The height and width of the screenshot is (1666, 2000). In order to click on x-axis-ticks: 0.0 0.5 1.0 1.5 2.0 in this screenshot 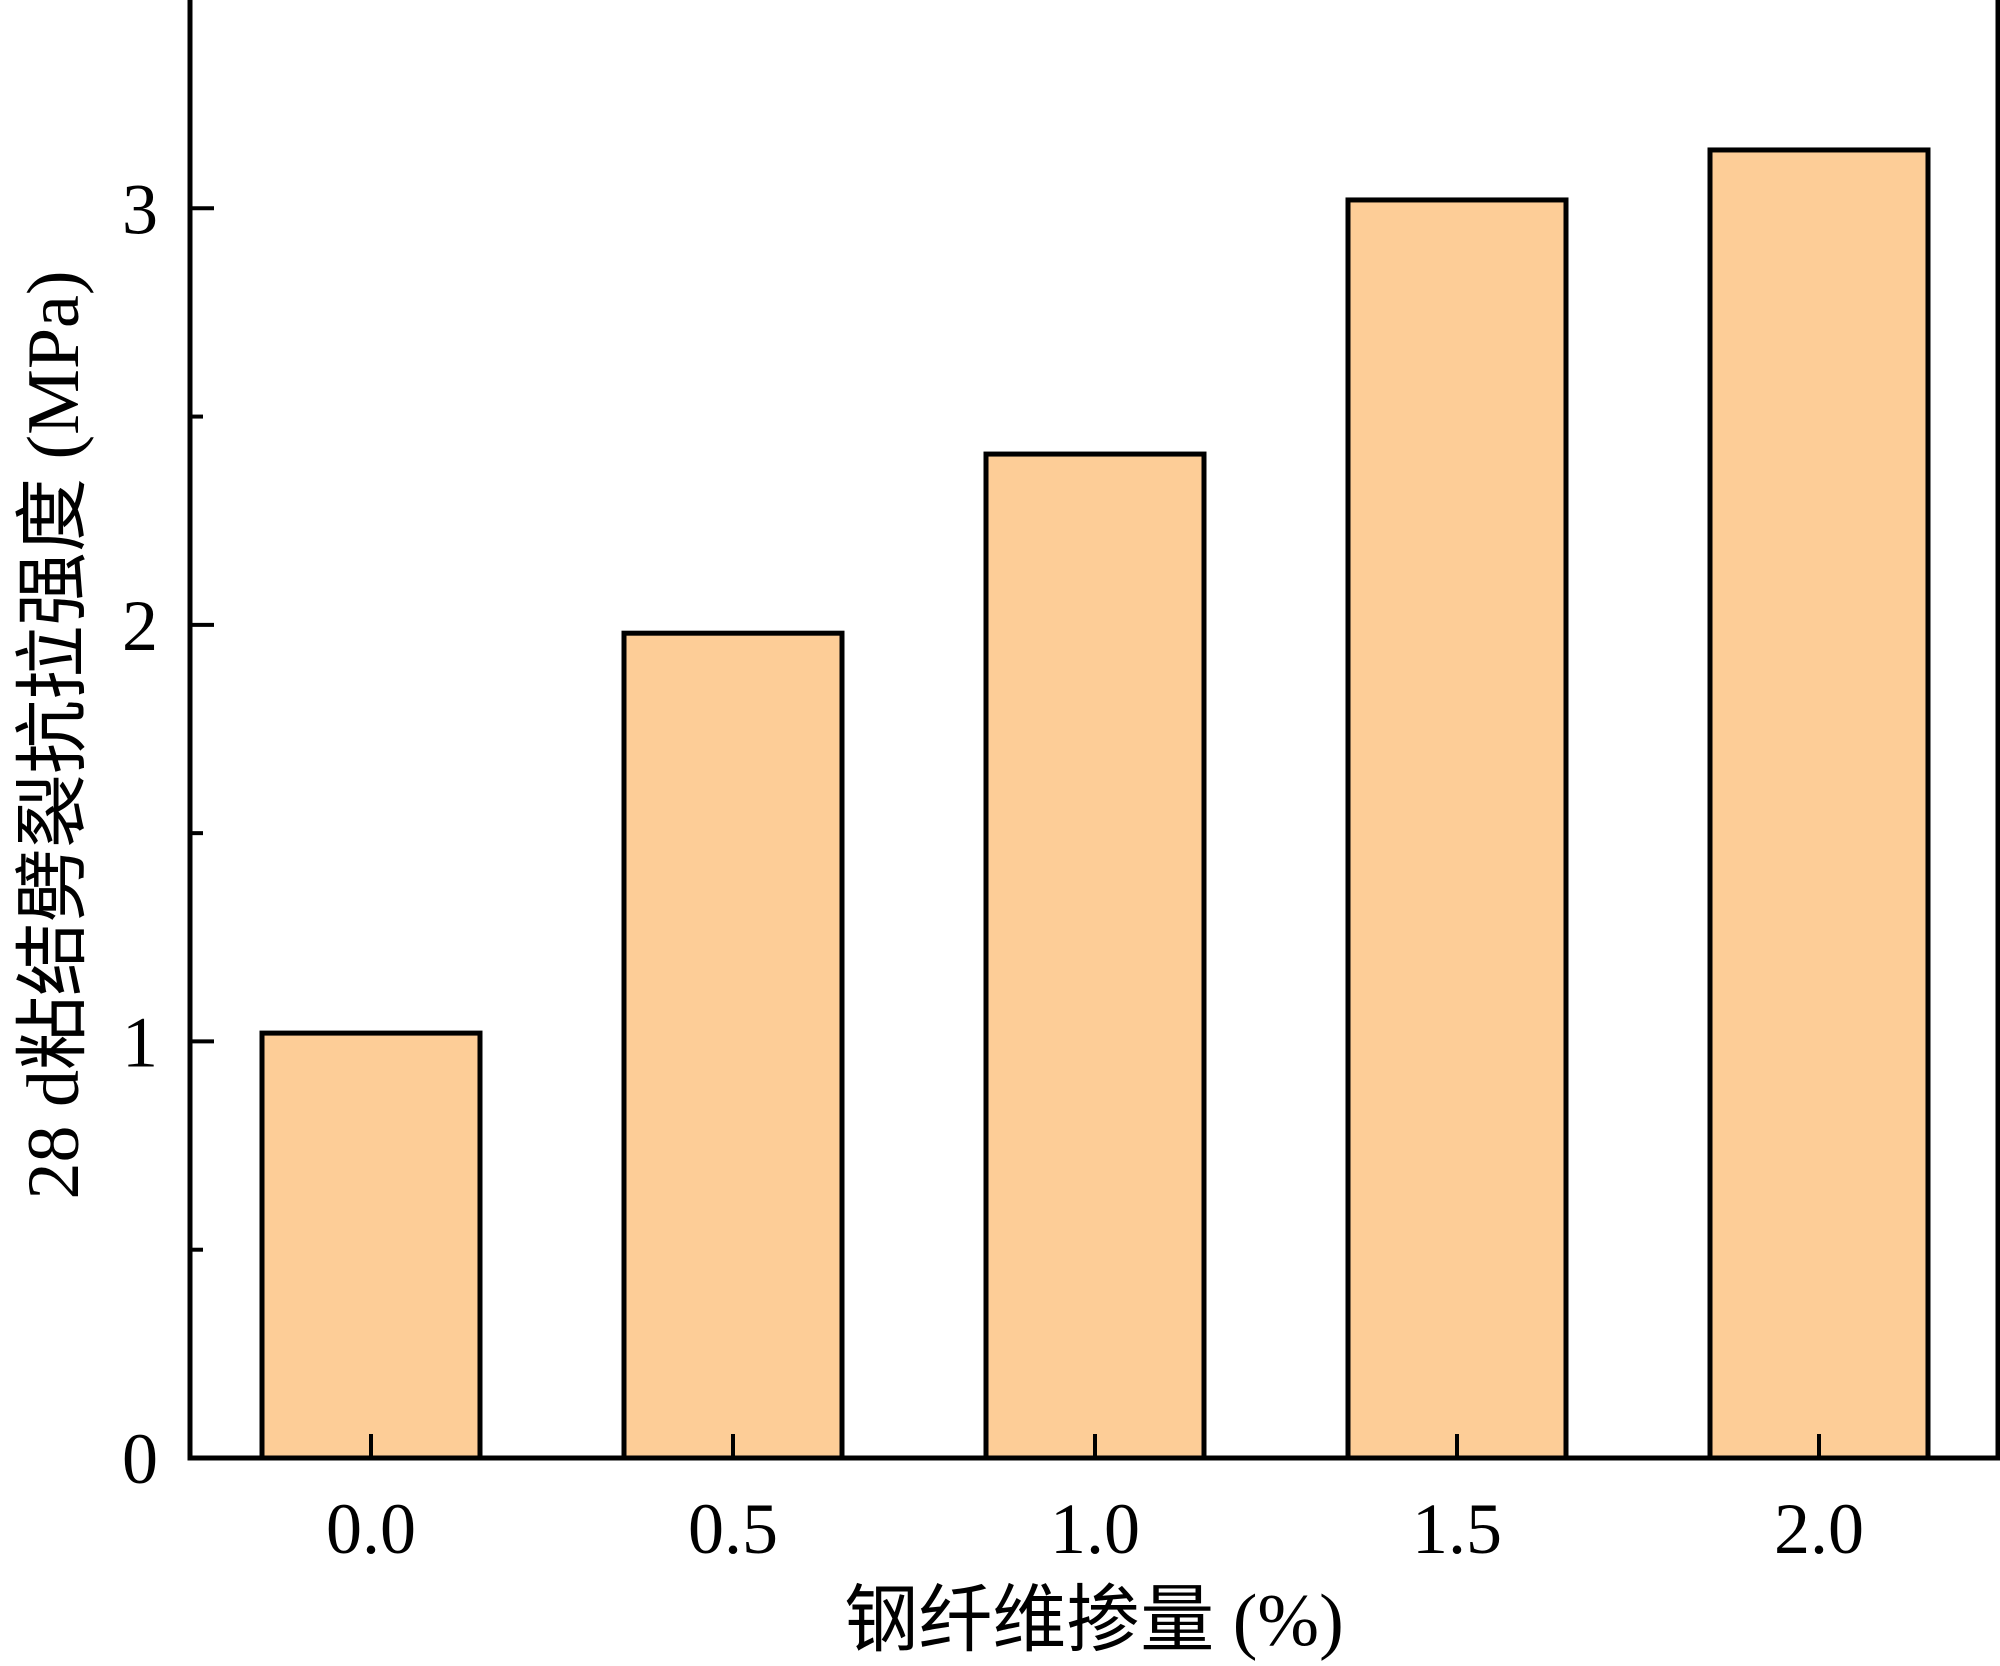, I will do `click(1095, 1501)`.